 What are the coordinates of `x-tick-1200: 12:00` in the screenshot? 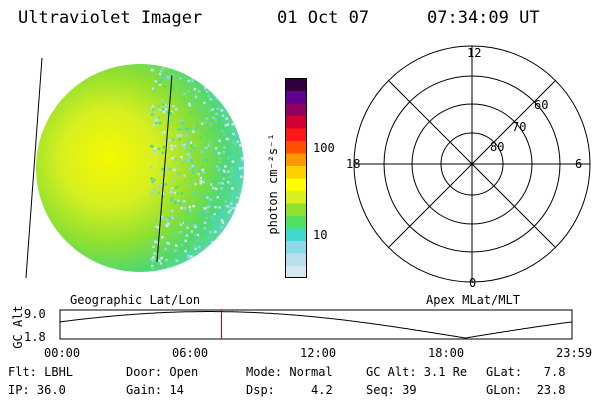 It's located at (318, 353).